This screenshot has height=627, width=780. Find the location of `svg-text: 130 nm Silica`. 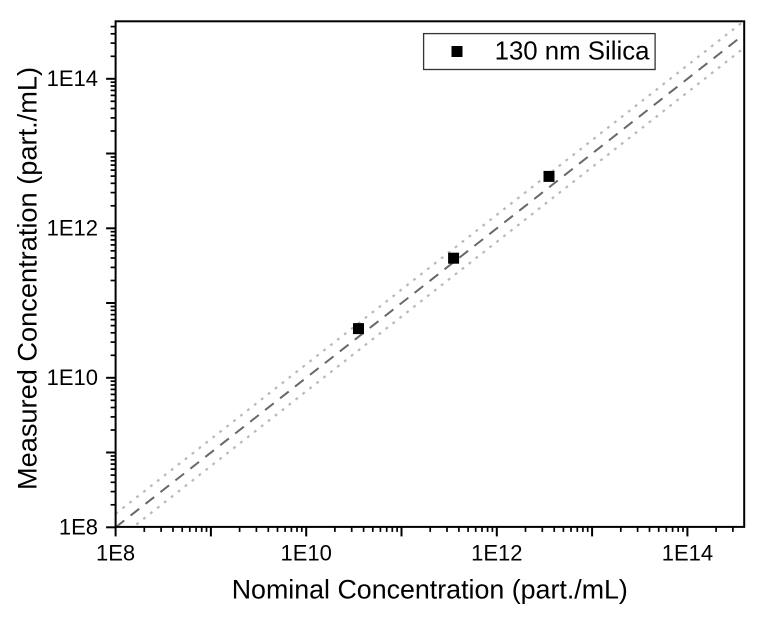

svg-text: 130 nm Silica is located at coordinates (573, 52).